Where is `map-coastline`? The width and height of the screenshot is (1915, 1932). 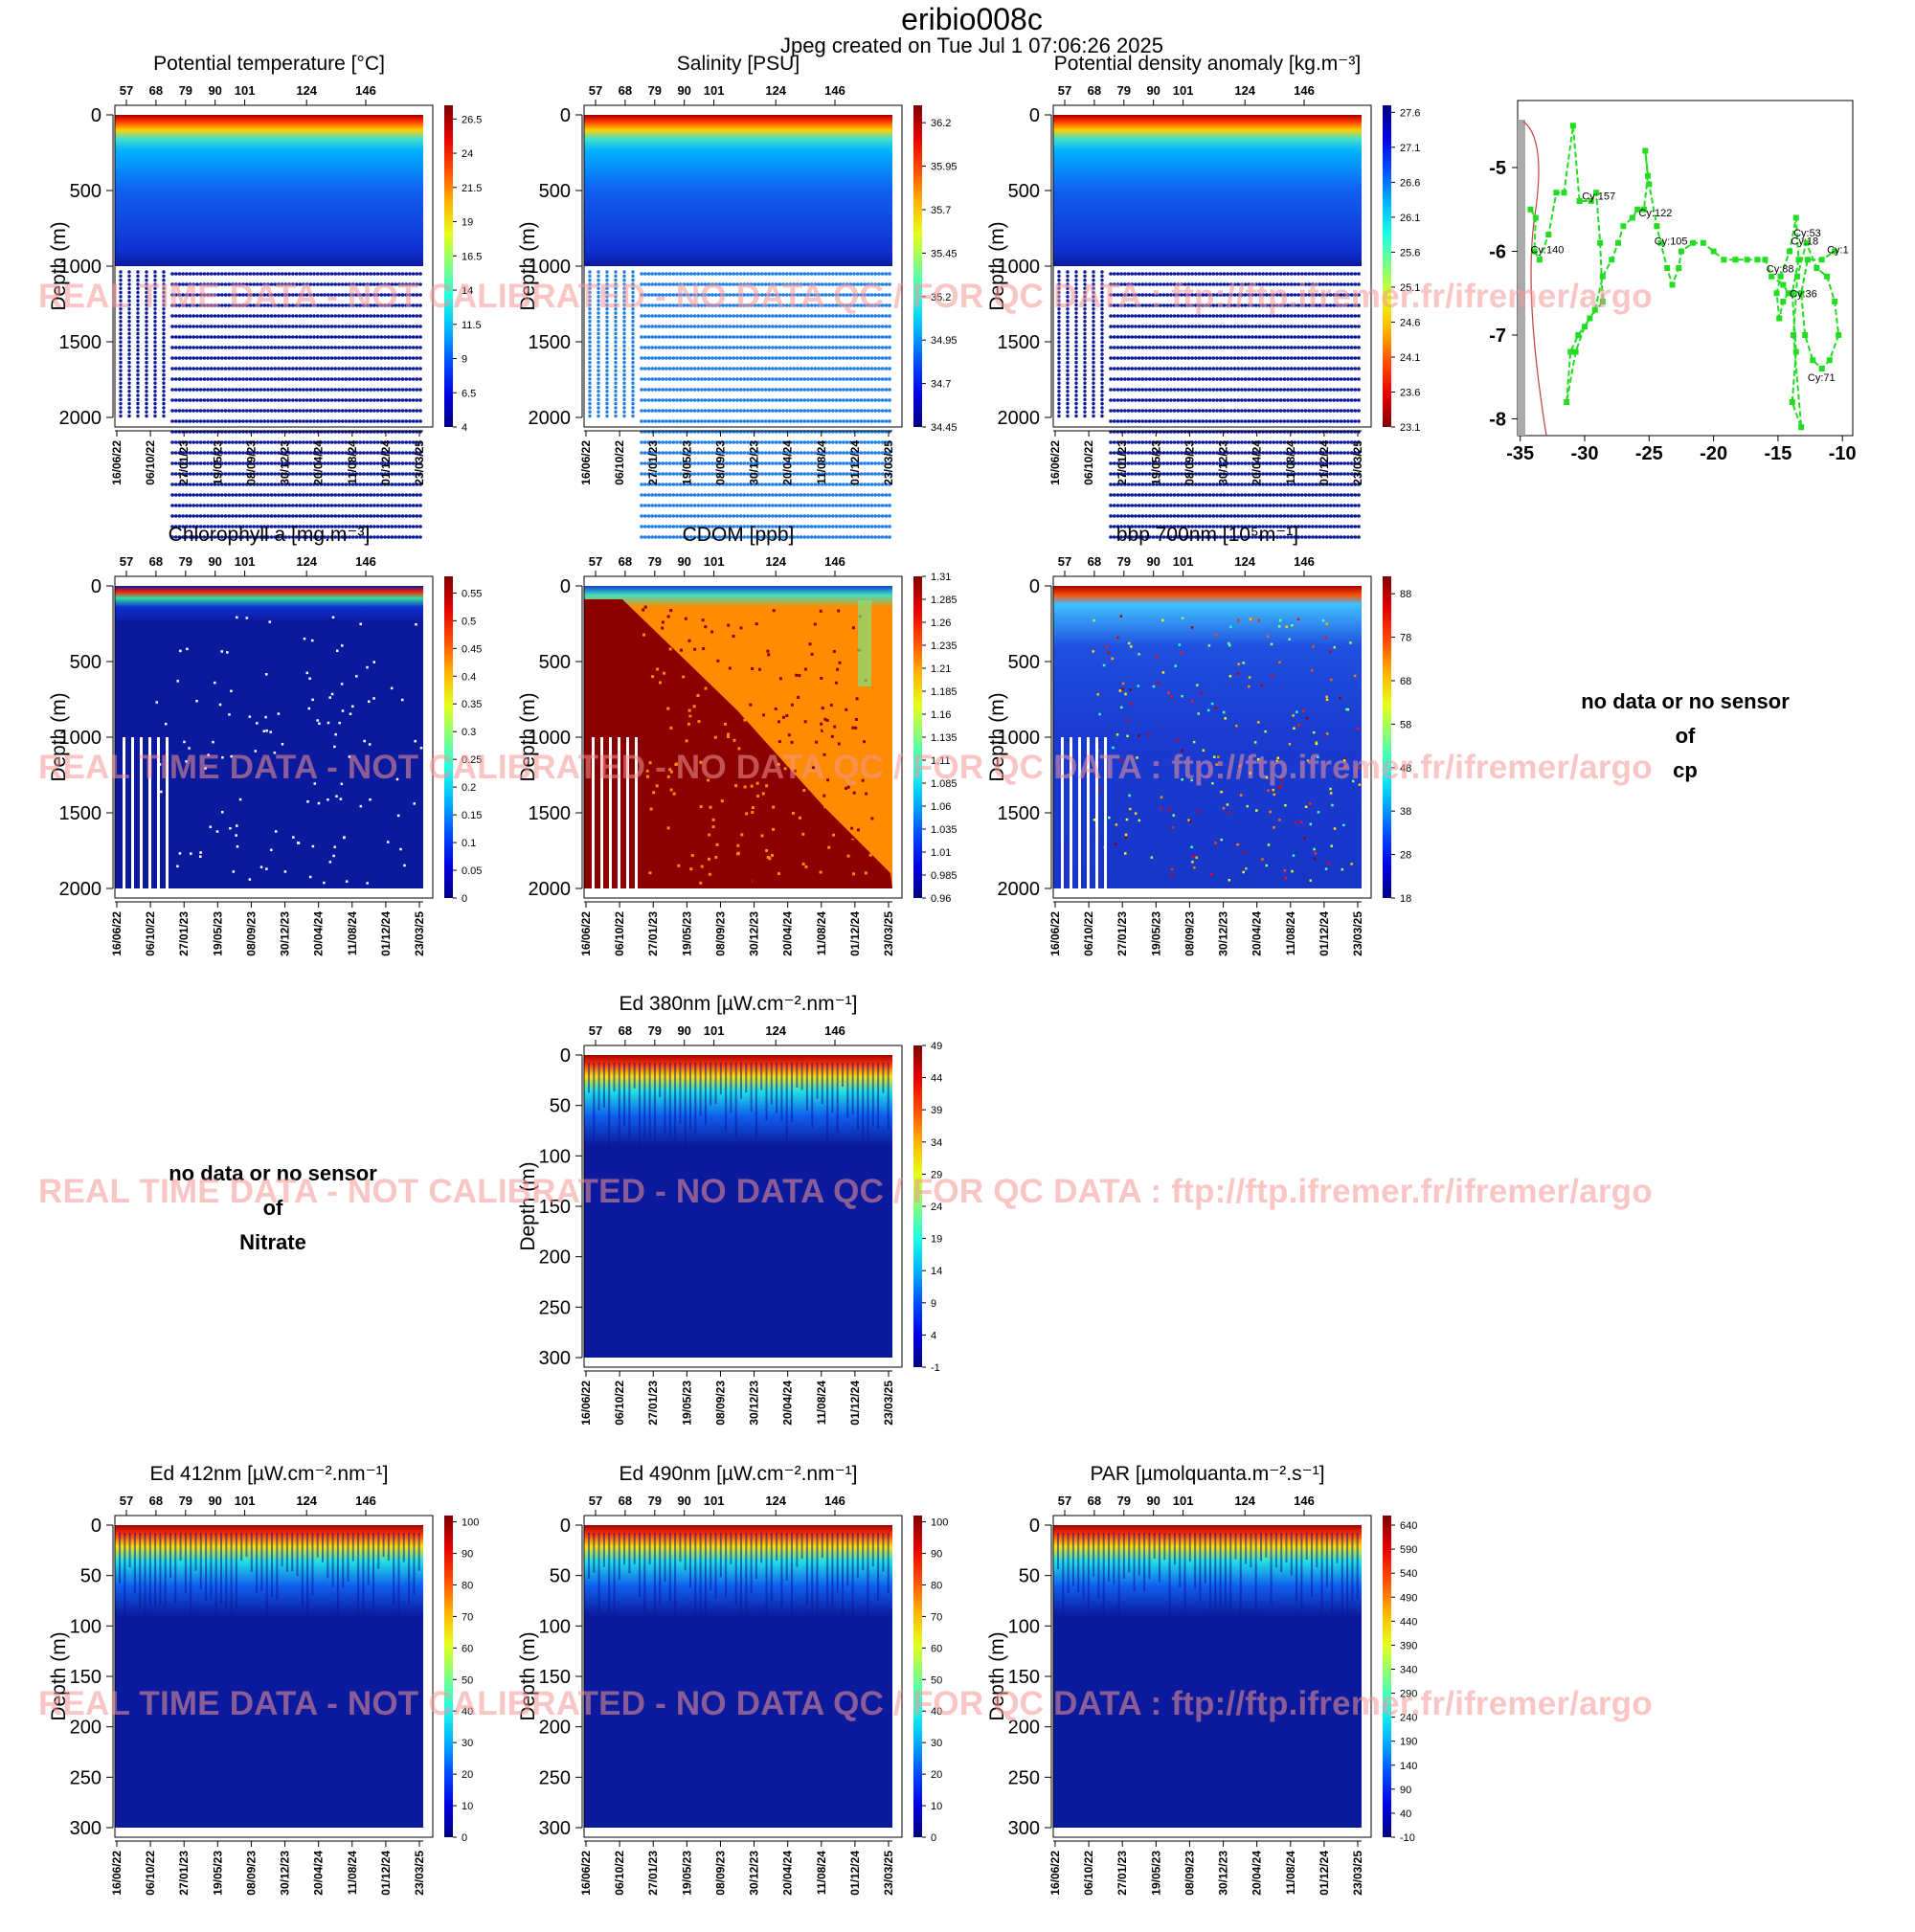 map-coastline is located at coordinates (1535, 279).